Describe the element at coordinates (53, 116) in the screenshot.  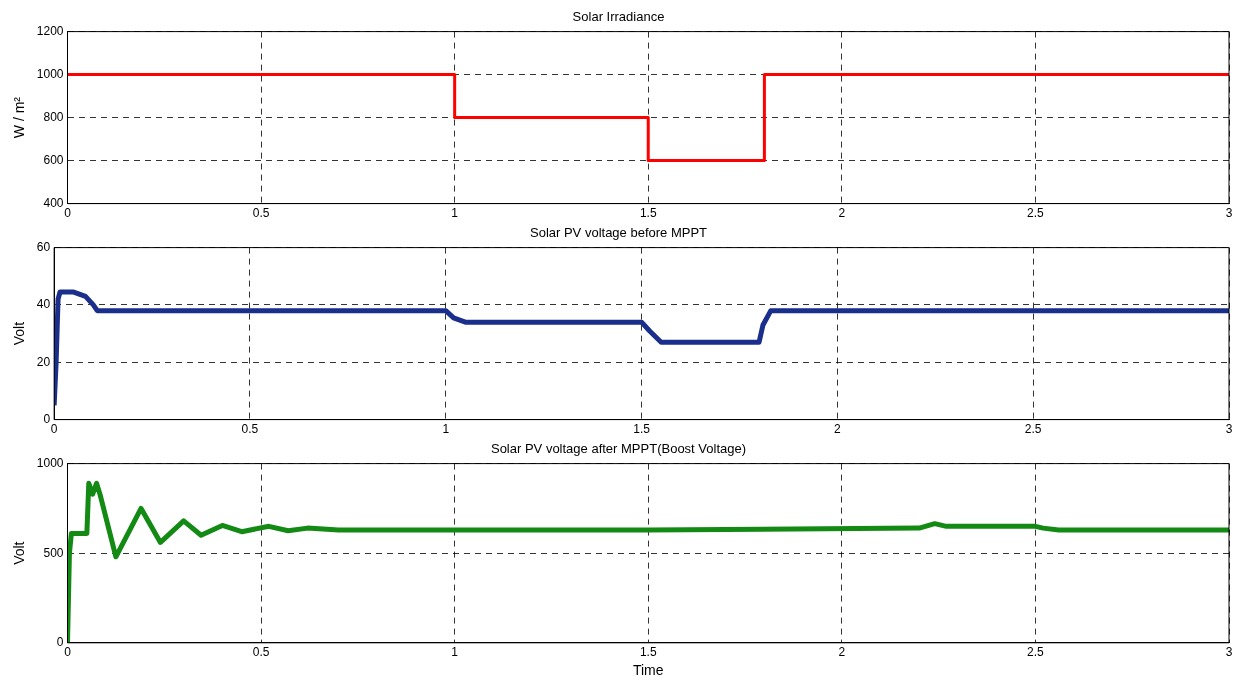
I see `y-tick-label: 800` at that location.